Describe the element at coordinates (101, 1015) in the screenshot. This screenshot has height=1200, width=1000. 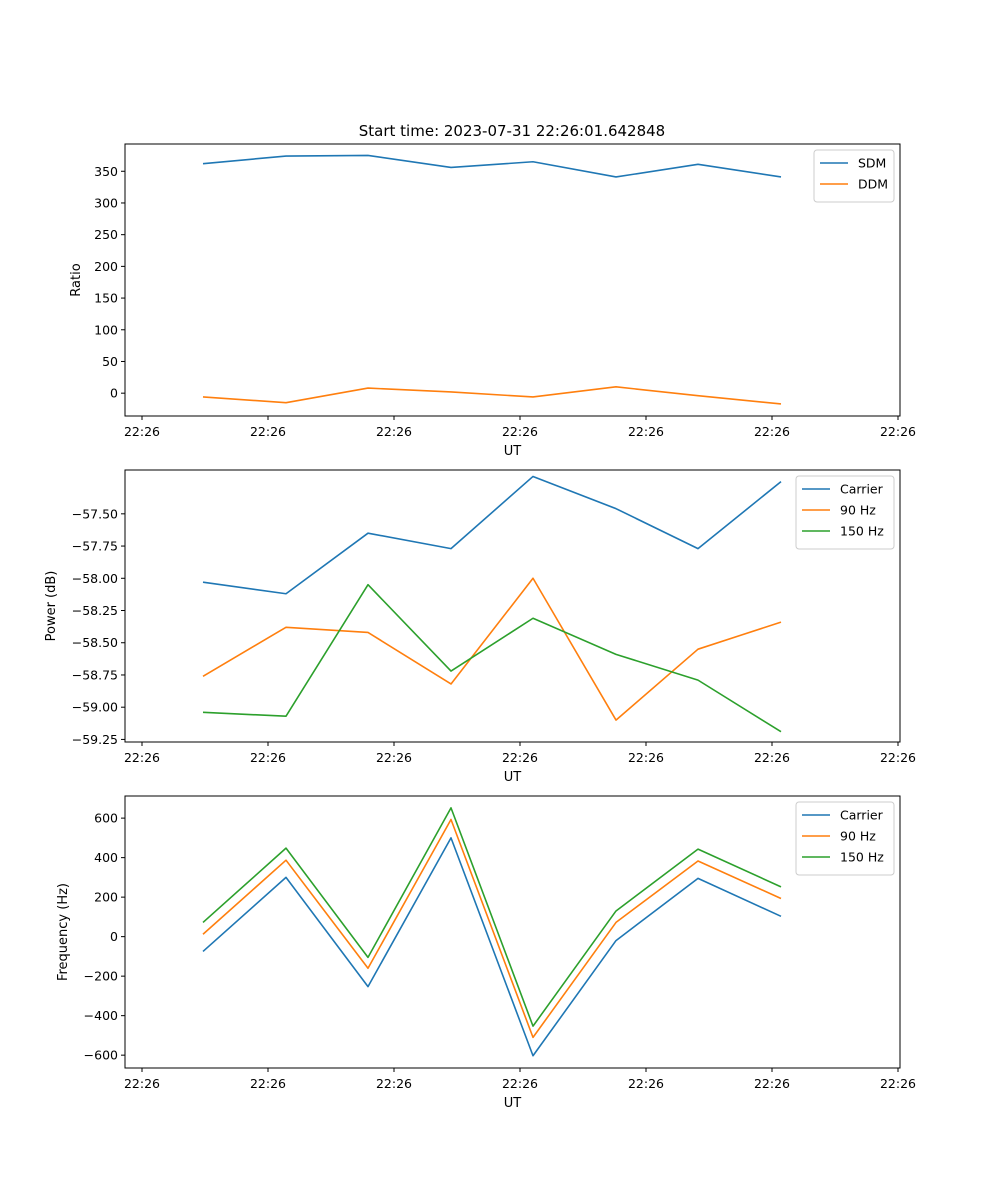
I see `y-tick-label: −400` at that location.